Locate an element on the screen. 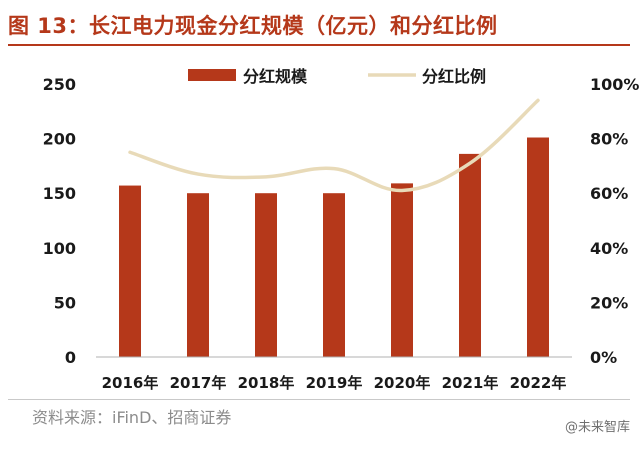  y-right-tick-label: 100% is located at coordinates (614, 84).